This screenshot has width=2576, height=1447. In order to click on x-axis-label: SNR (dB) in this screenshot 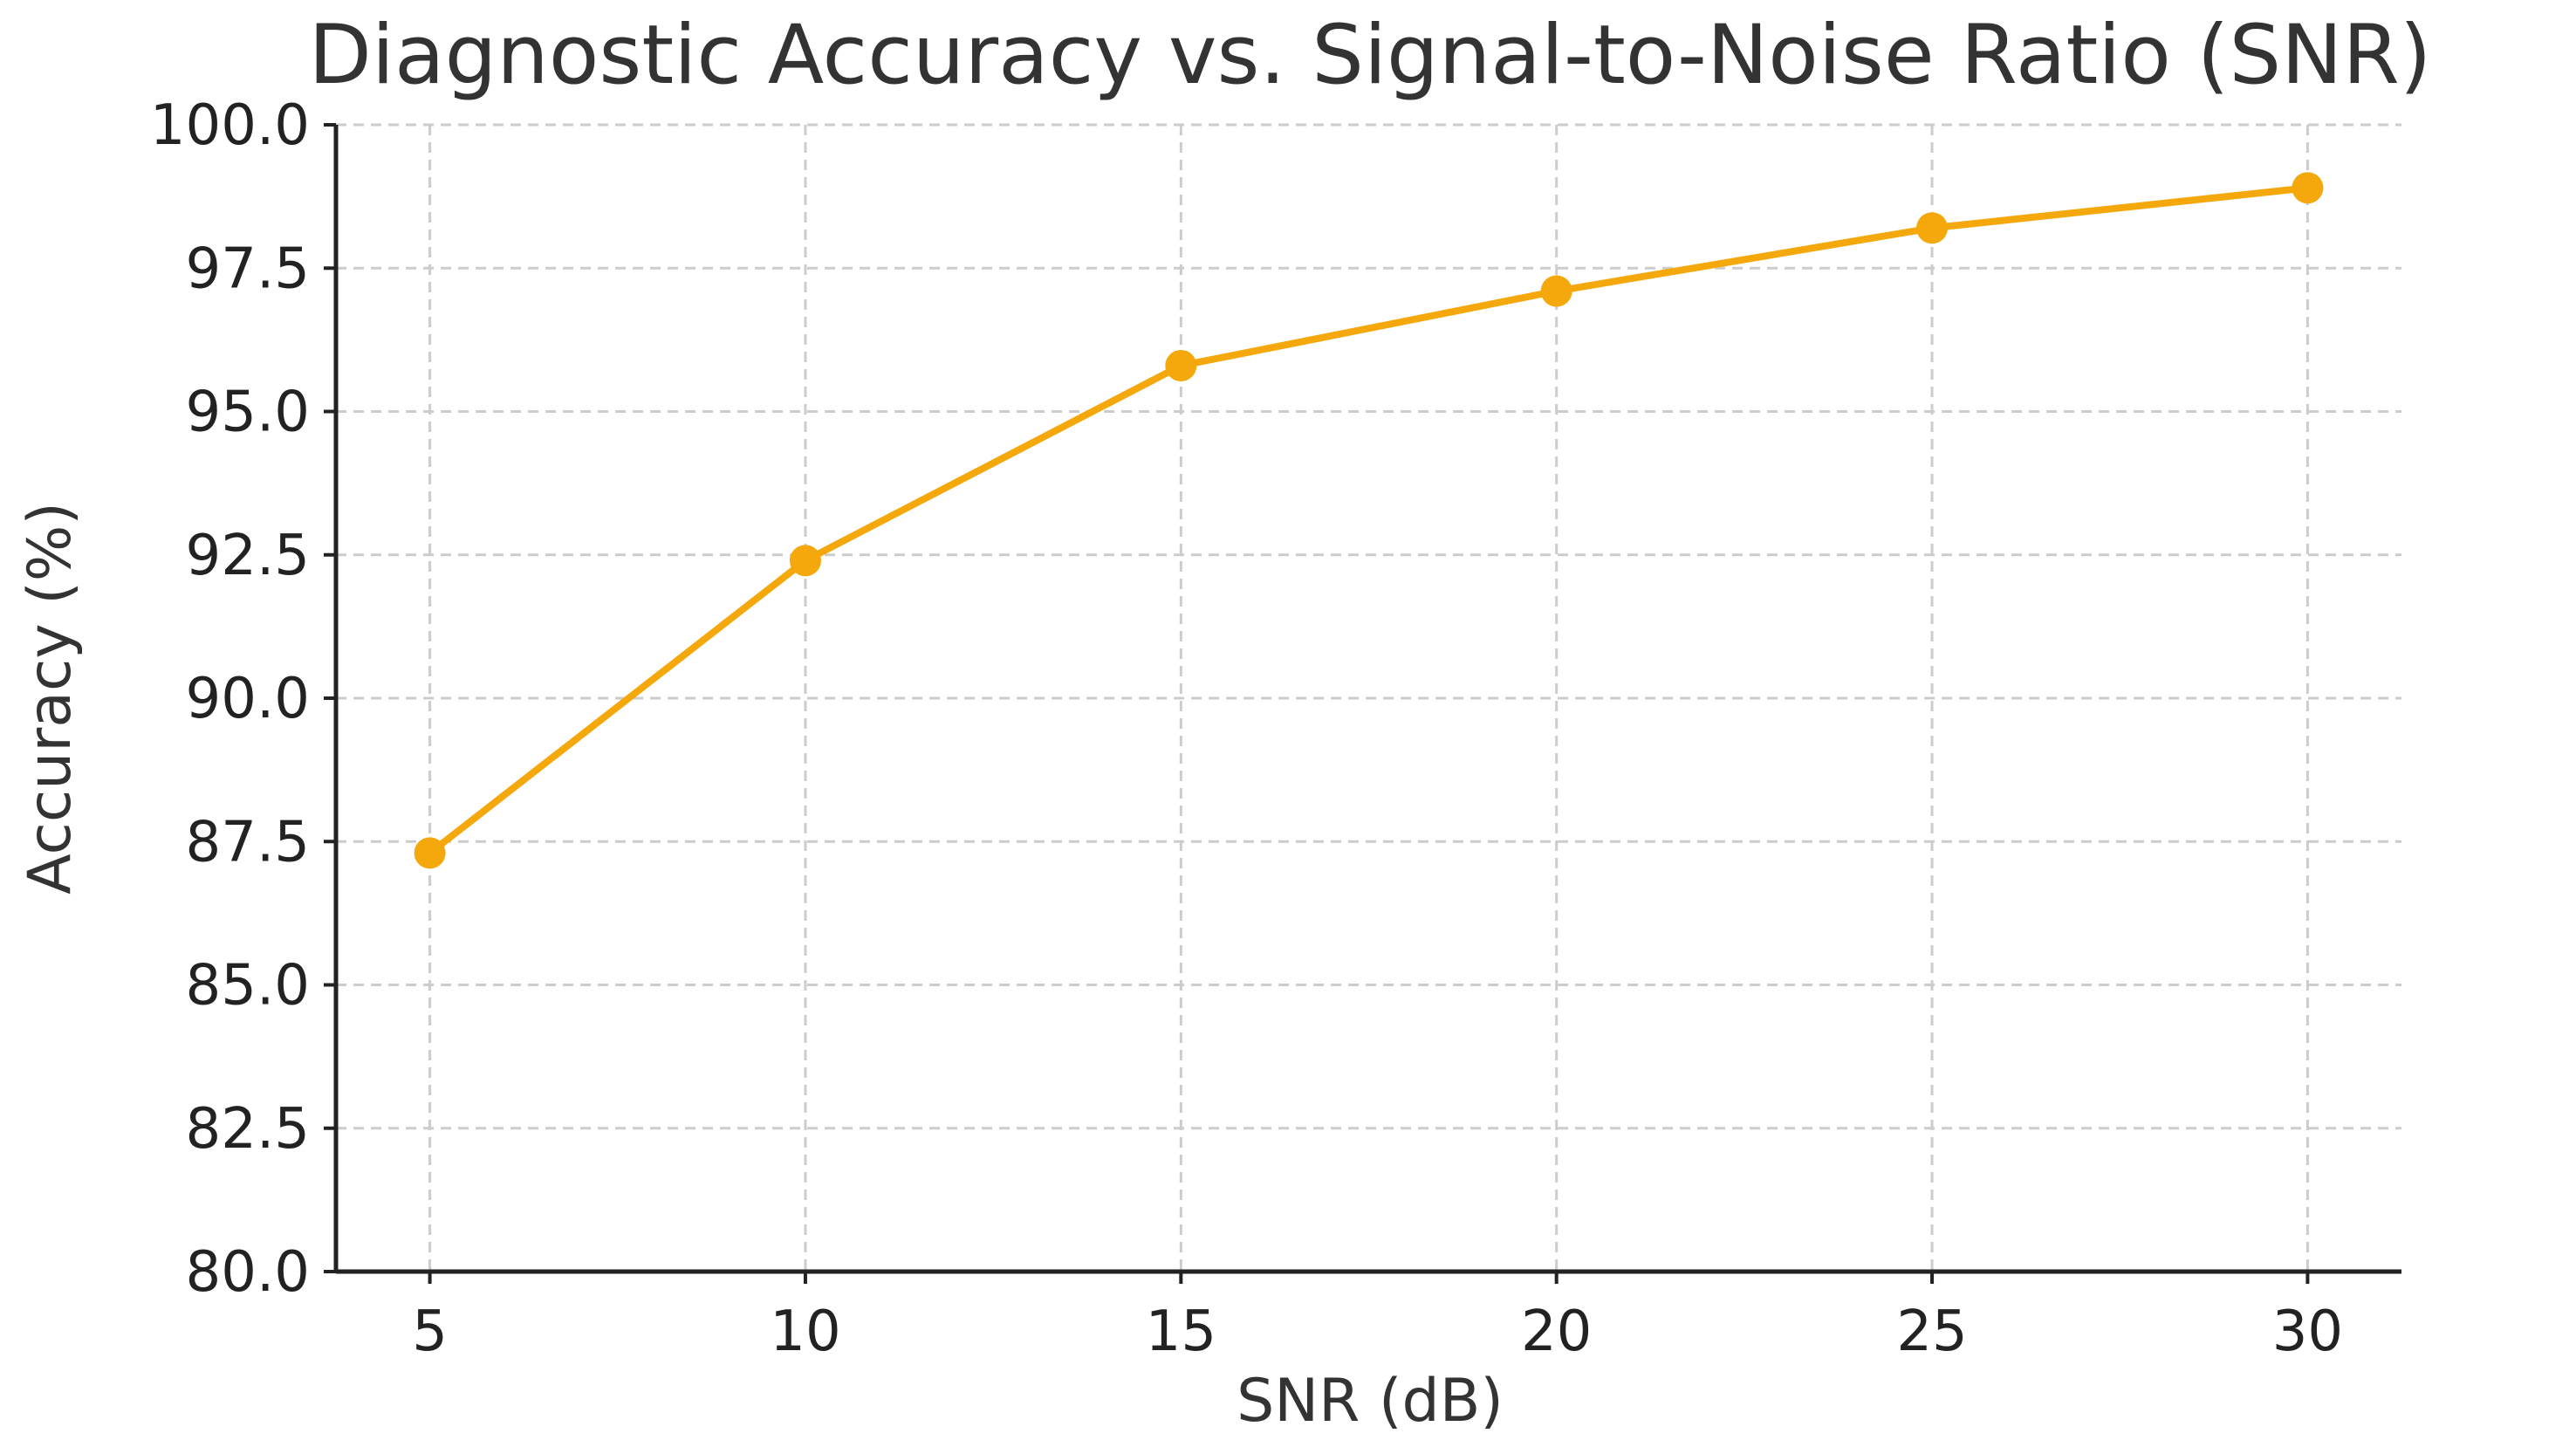, I will do `click(1370, 1401)`.